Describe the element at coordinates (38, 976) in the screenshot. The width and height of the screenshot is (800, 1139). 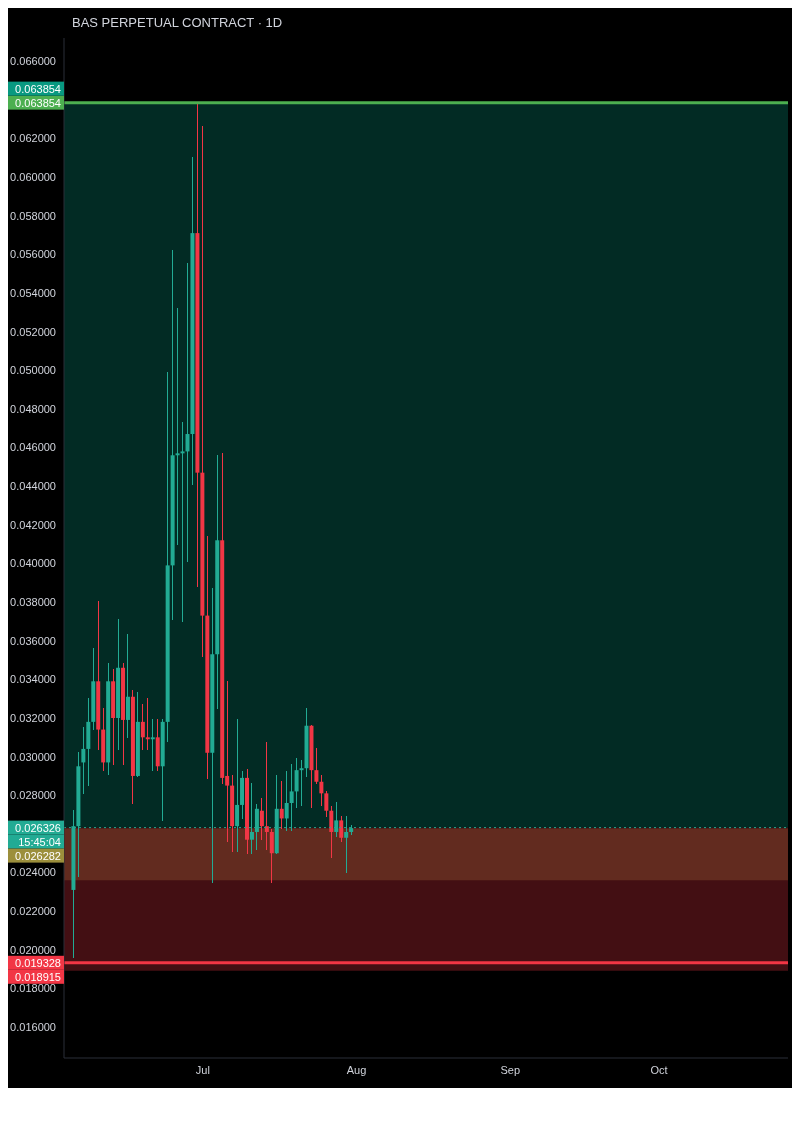
I see `band-label: 0.018915` at that location.